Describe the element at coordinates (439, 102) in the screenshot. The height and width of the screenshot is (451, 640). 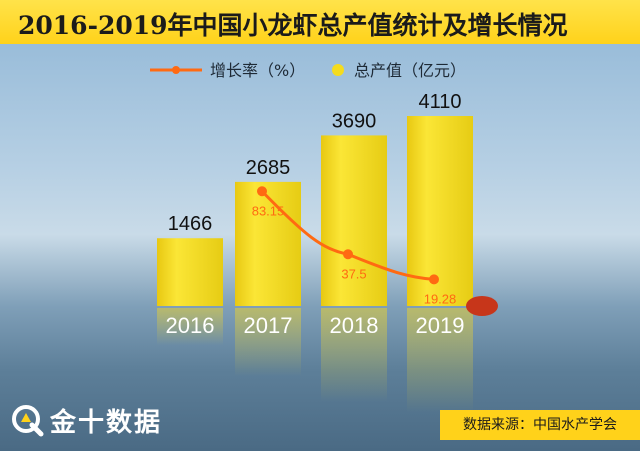
I see `bar-value-label-2019: 4110` at that location.